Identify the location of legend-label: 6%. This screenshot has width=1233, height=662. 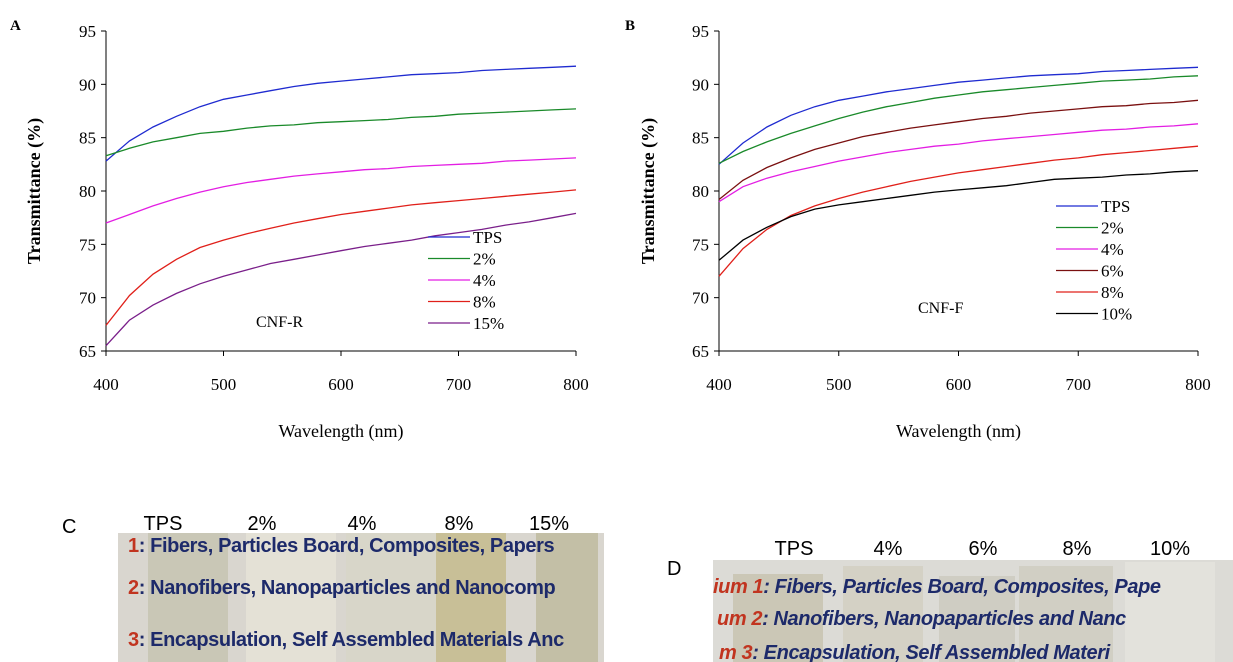
(1112, 271).